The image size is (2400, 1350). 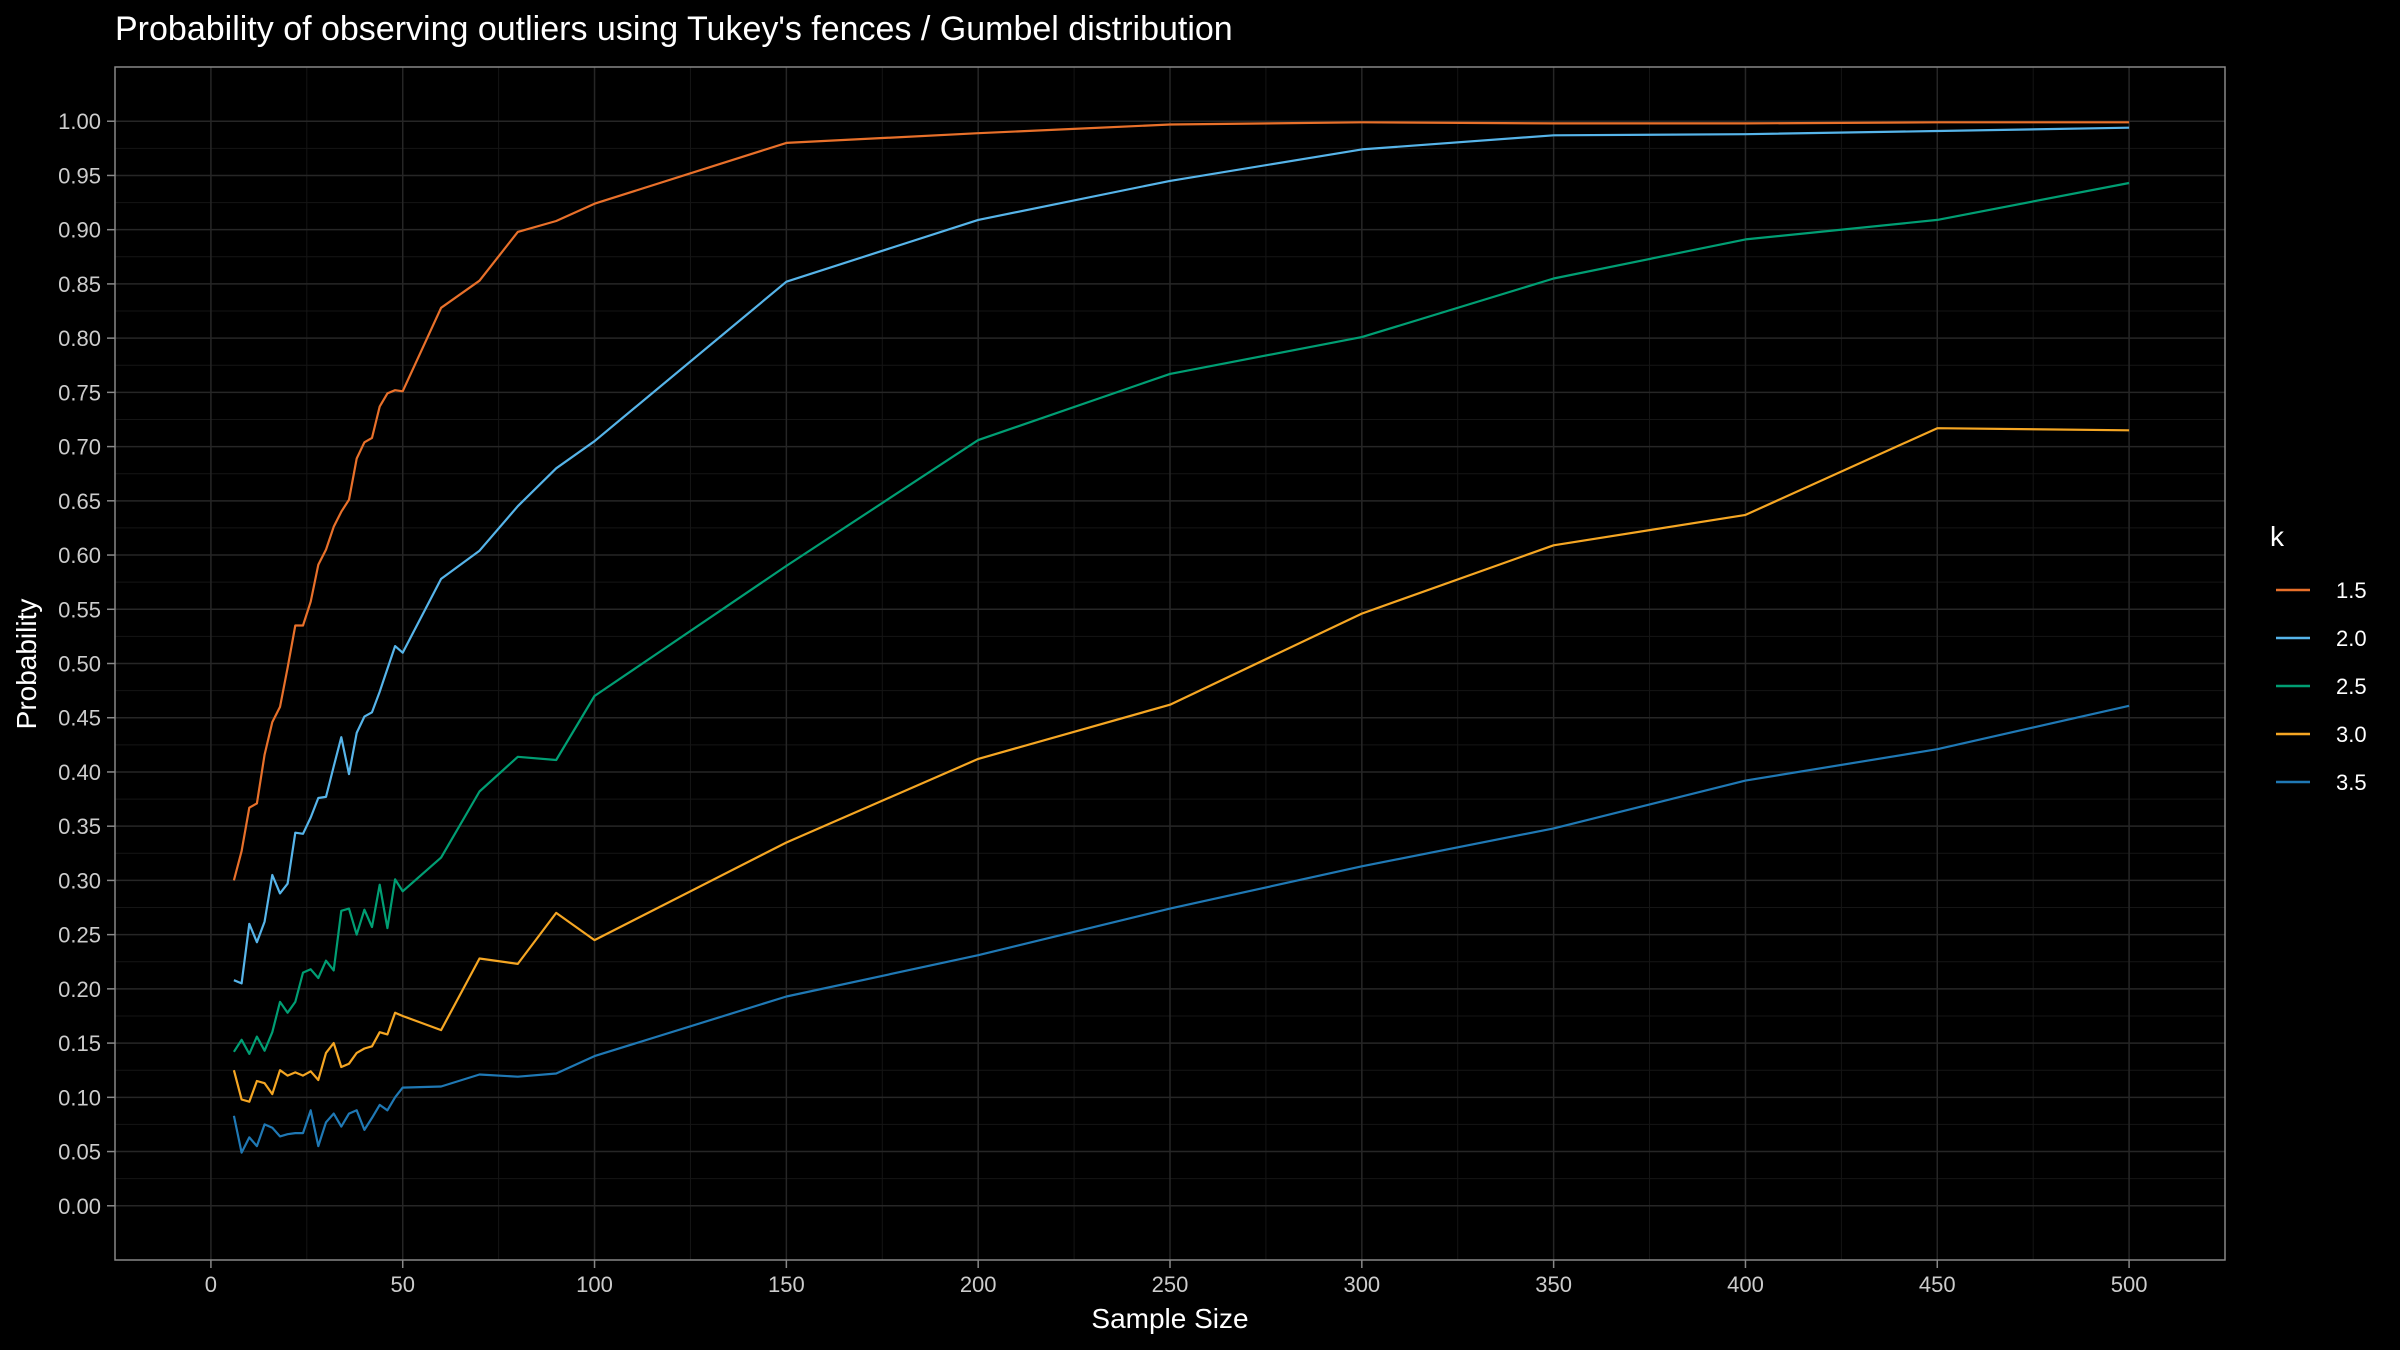 I want to click on y-tick-label: 1.00, so click(x=79, y=121).